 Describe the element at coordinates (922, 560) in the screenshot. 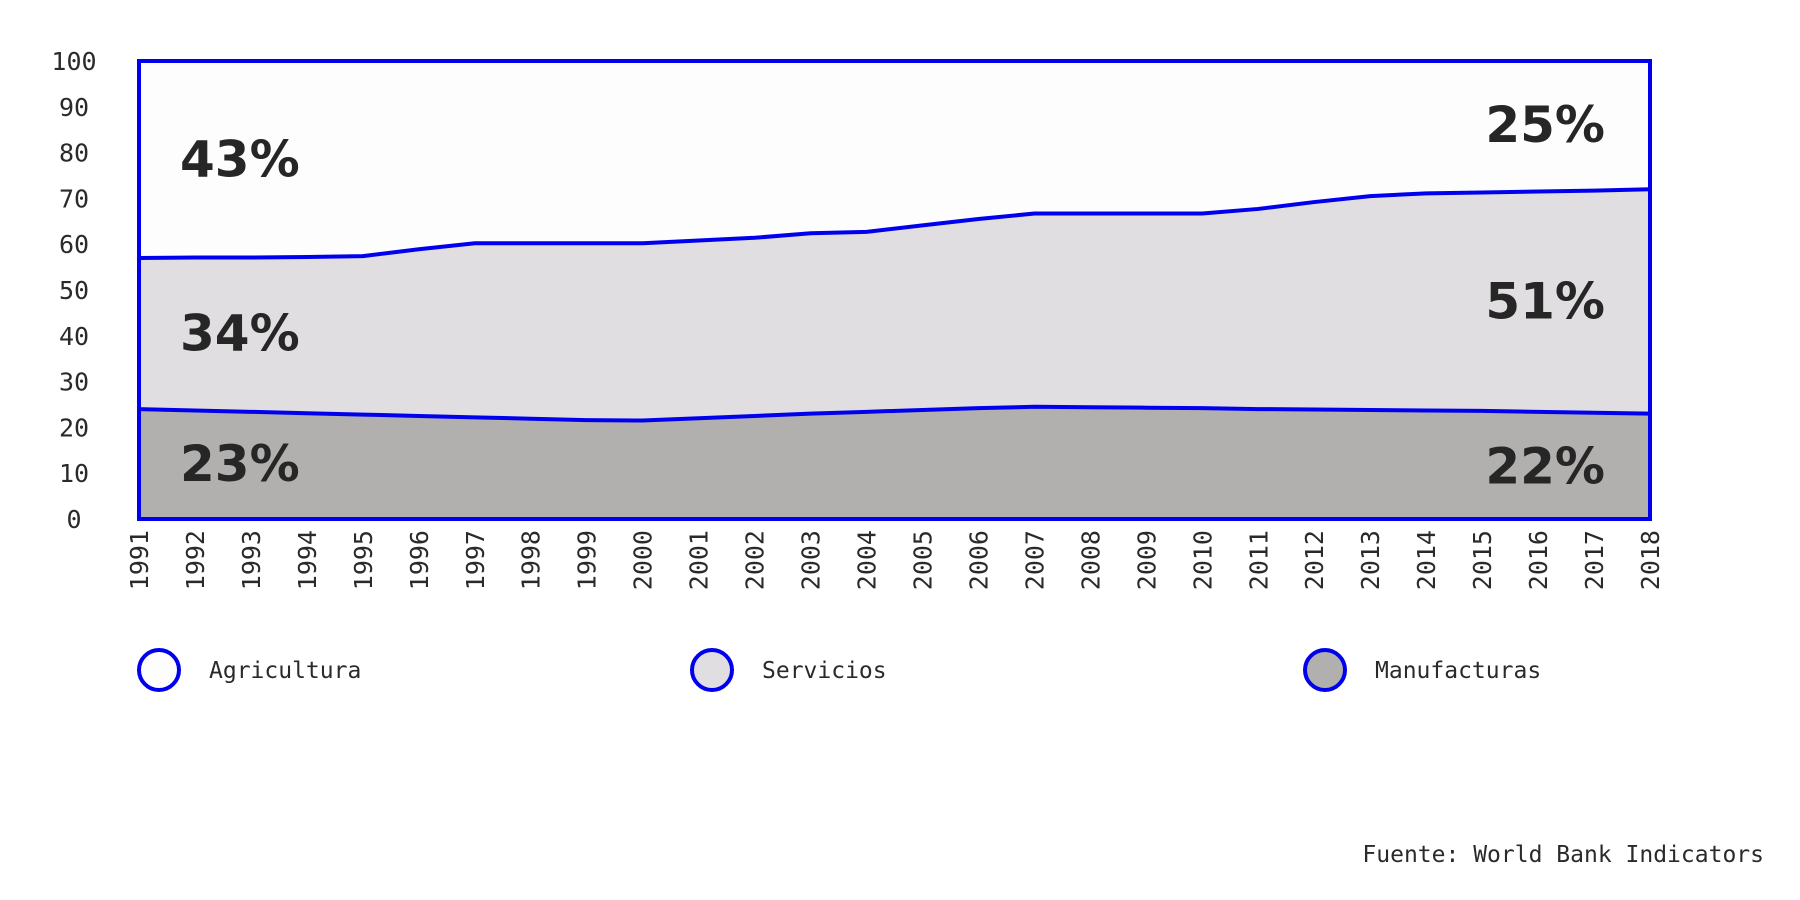

I see `x-tick-label: 2005` at that location.